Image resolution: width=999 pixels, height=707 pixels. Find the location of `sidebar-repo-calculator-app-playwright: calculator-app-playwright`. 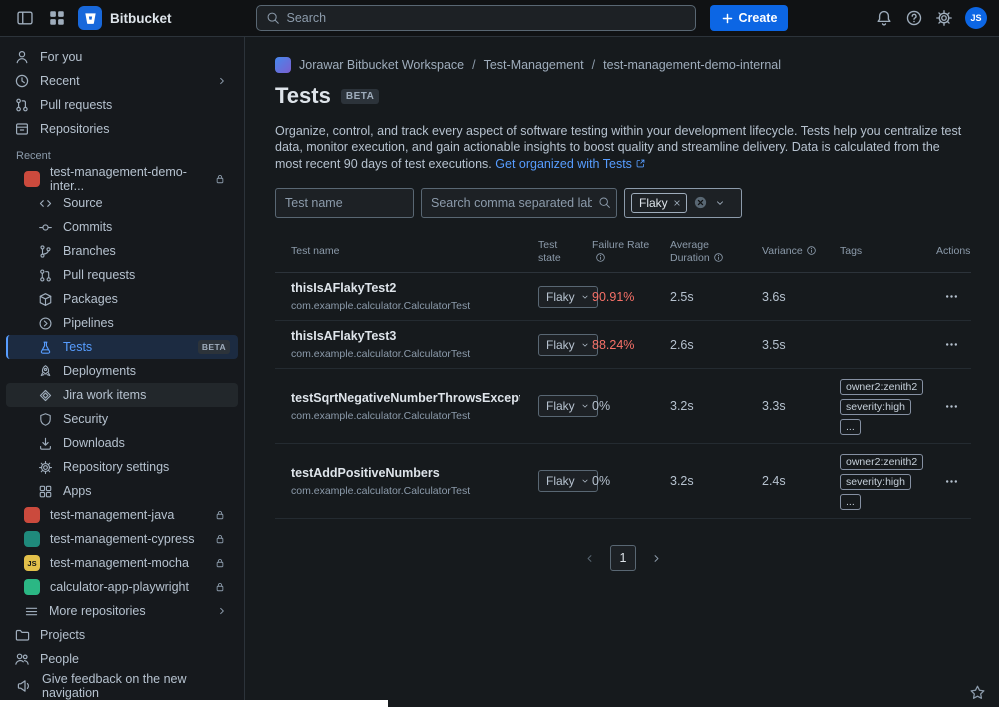

sidebar-repo-calculator-app-playwright: calculator-app-playwright is located at coordinates (122, 587).